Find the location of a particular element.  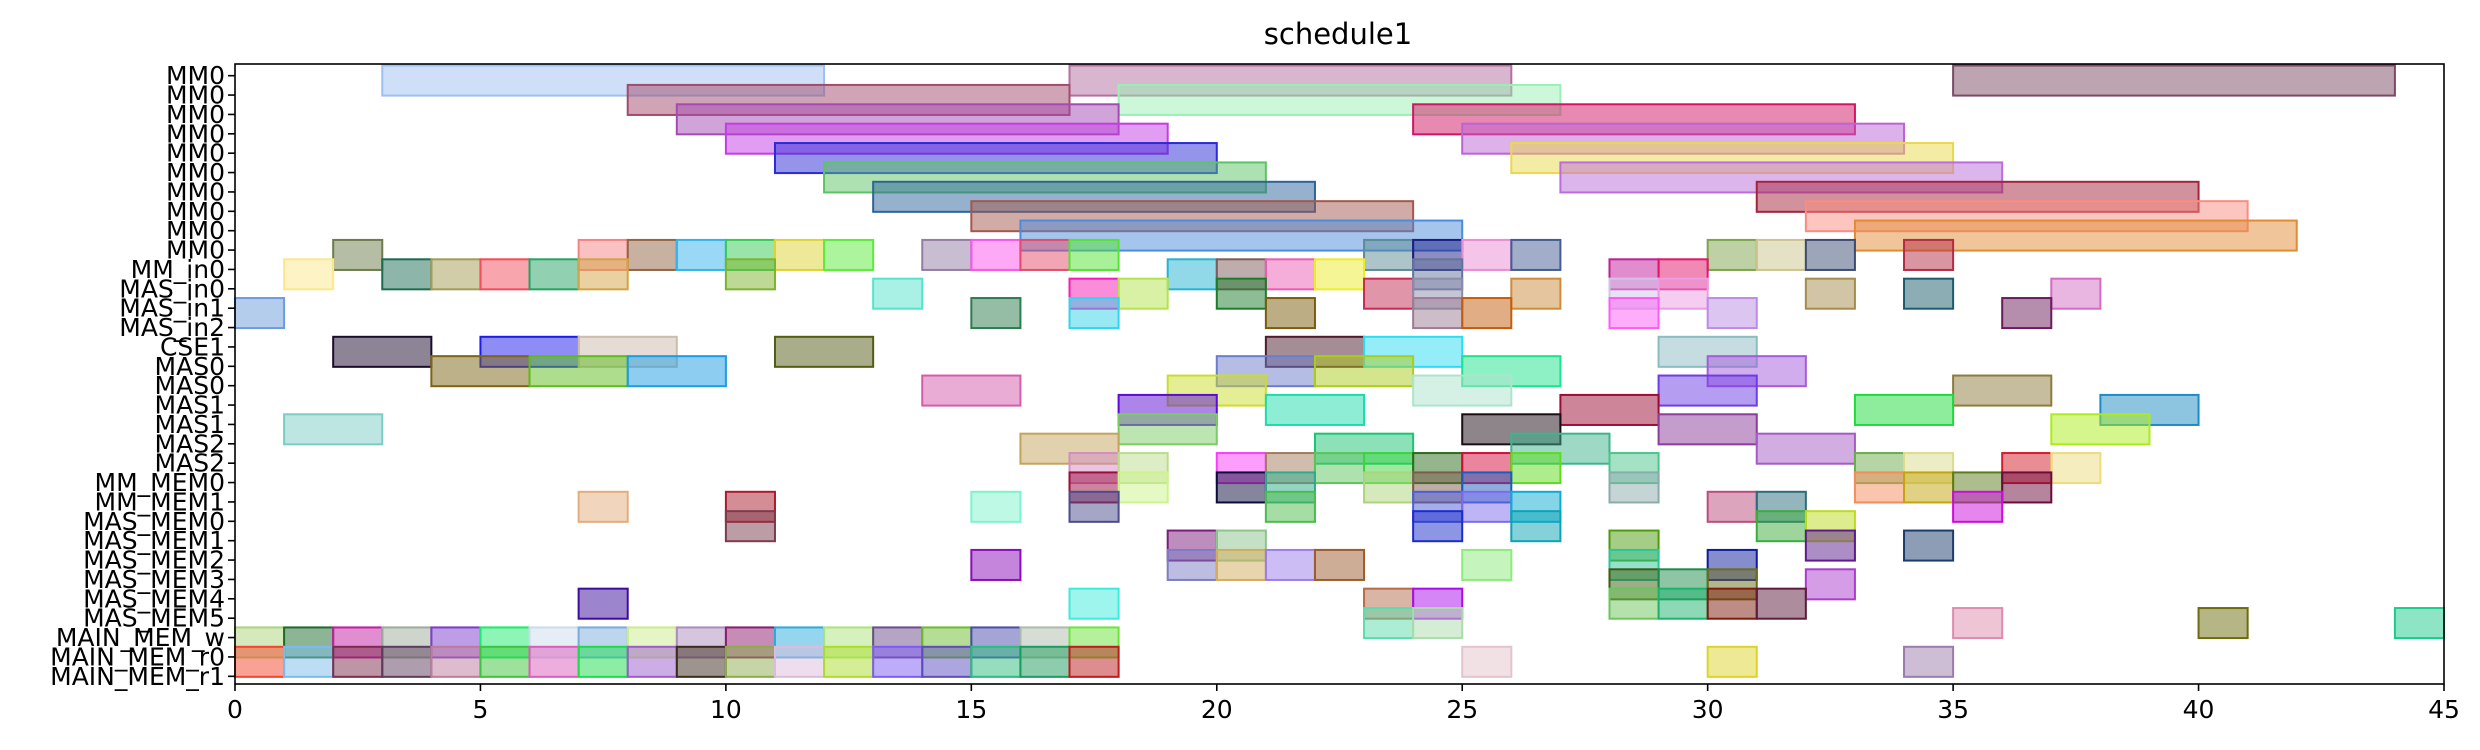

x-tick-label: 20 is located at coordinates (1217, 709).